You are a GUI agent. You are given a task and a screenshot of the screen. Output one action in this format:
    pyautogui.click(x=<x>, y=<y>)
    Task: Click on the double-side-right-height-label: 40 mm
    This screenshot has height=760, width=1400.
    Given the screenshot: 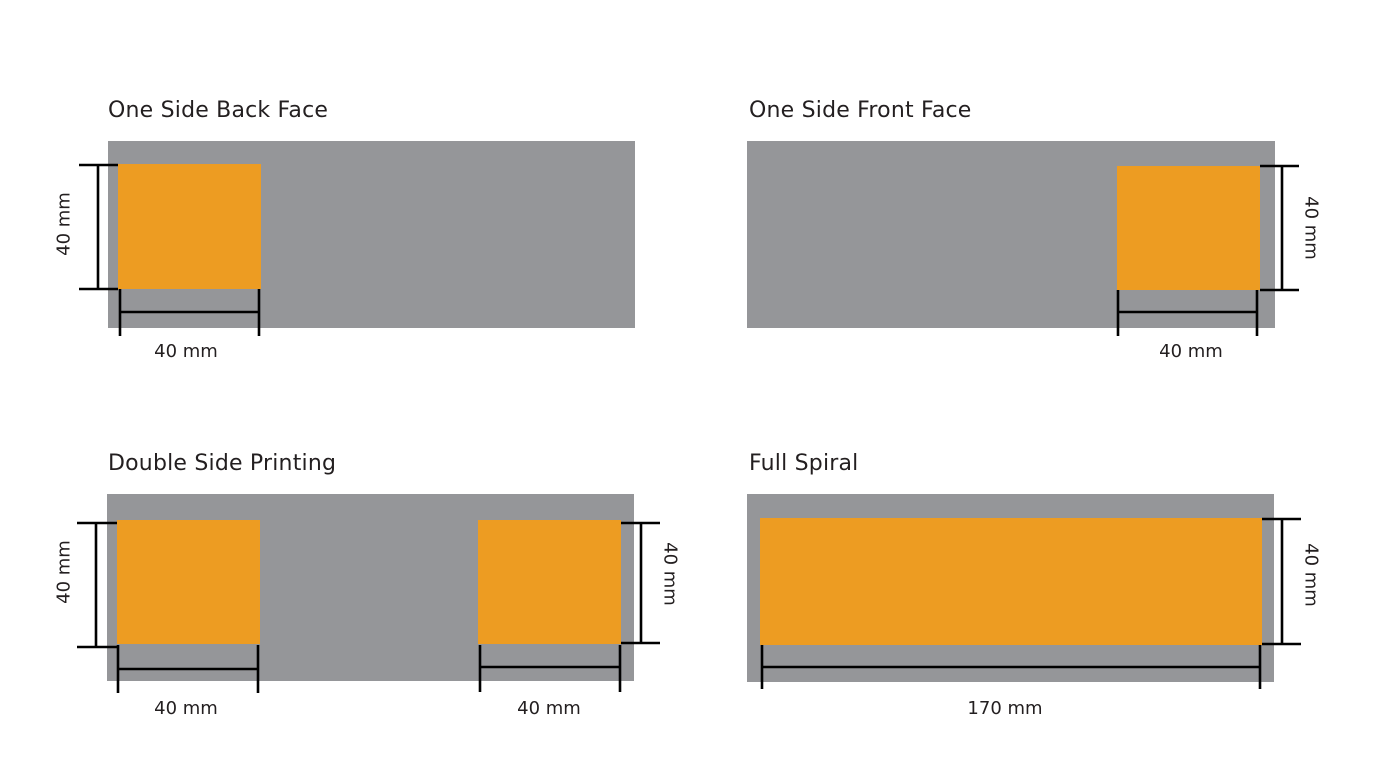 What is the action you would take?
    pyautogui.click(x=670, y=574)
    